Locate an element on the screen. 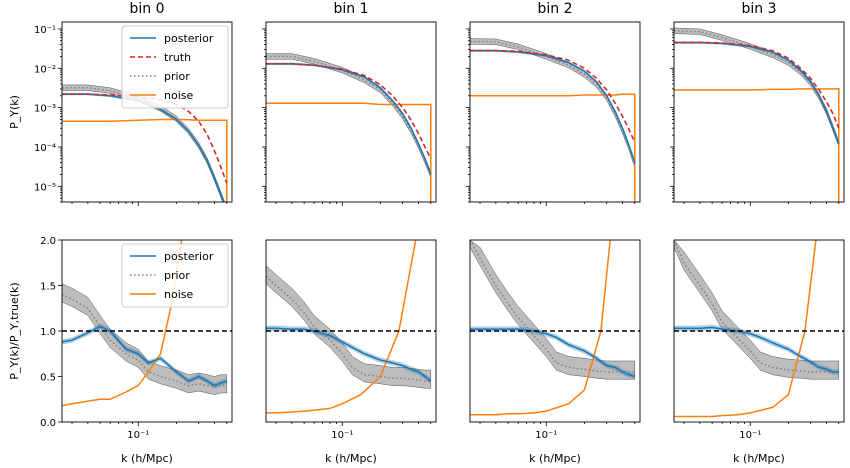 This screenshot has height=468, width=850. y-tick-label: 10⁻³ is located at coordinates (45, 109).